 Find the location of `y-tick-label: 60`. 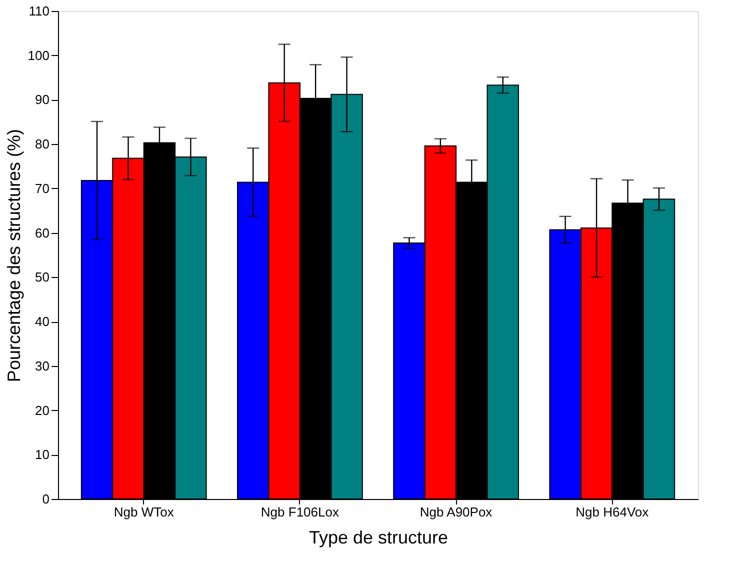

y-tick-label: 60 is located at coordinates (42, 232).